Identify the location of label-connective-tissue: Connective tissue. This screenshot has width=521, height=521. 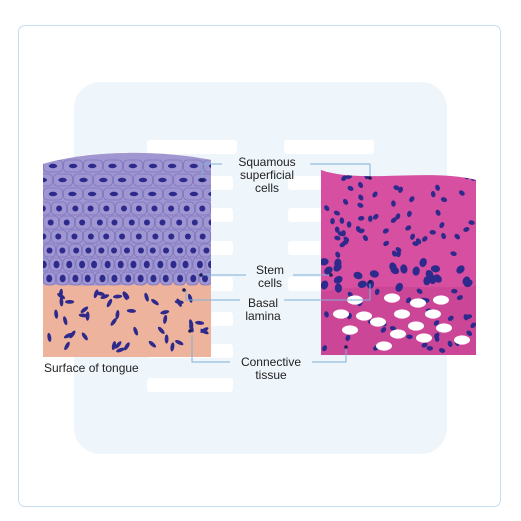
(271, 368).